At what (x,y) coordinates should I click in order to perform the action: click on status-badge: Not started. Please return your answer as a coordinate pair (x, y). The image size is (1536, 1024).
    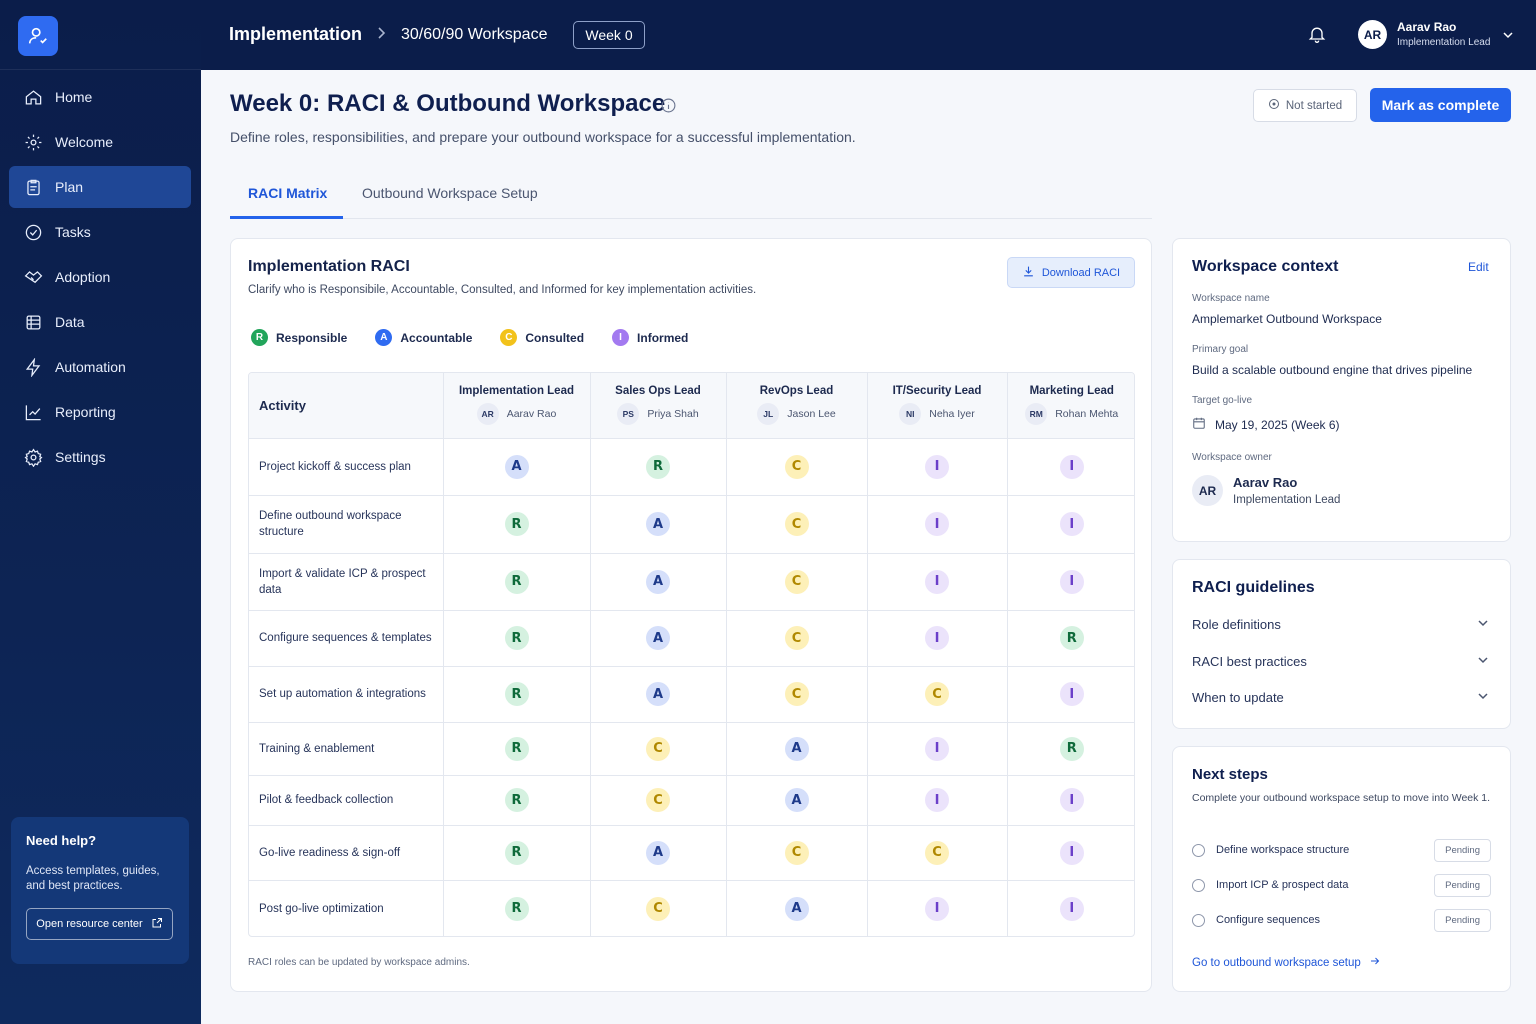
    Looking at the image, I should click on (1305, 105).